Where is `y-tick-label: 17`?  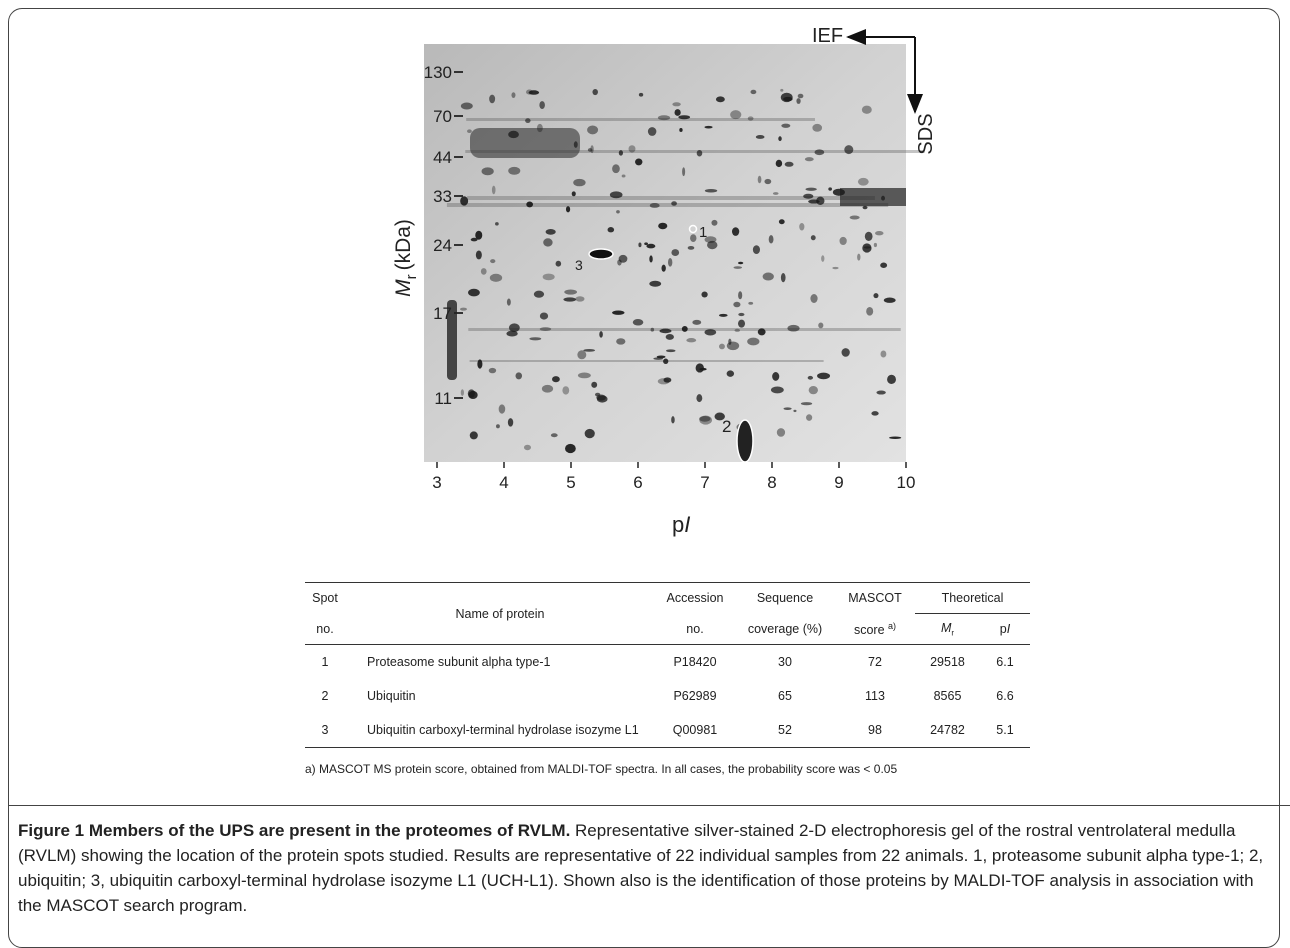 y-tick-label: 17 is located at coordinates (442, 313).